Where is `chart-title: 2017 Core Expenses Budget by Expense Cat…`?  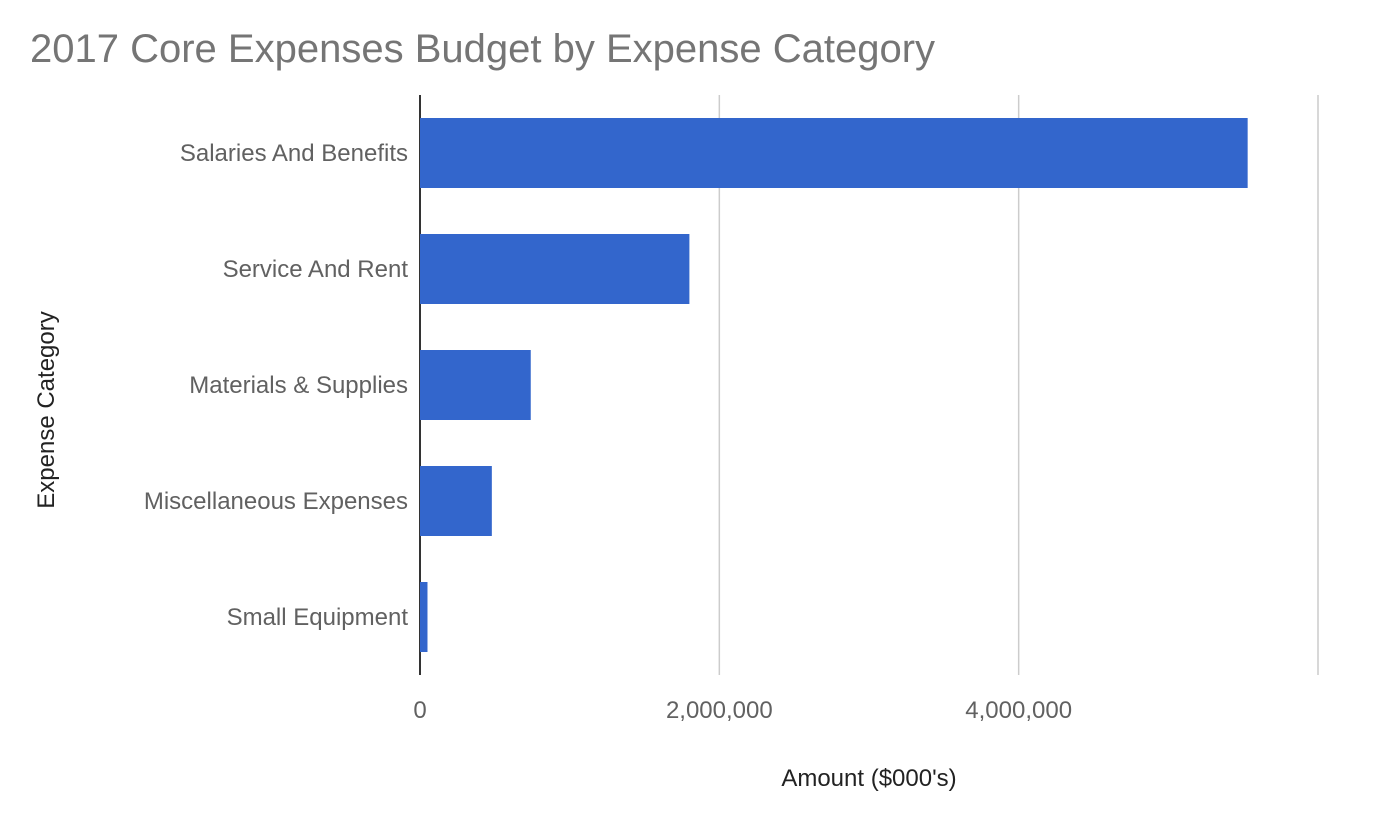
chart-title: 2017 Core Expenses Budget by Expense Cat… is located at coordinates (482, 49).